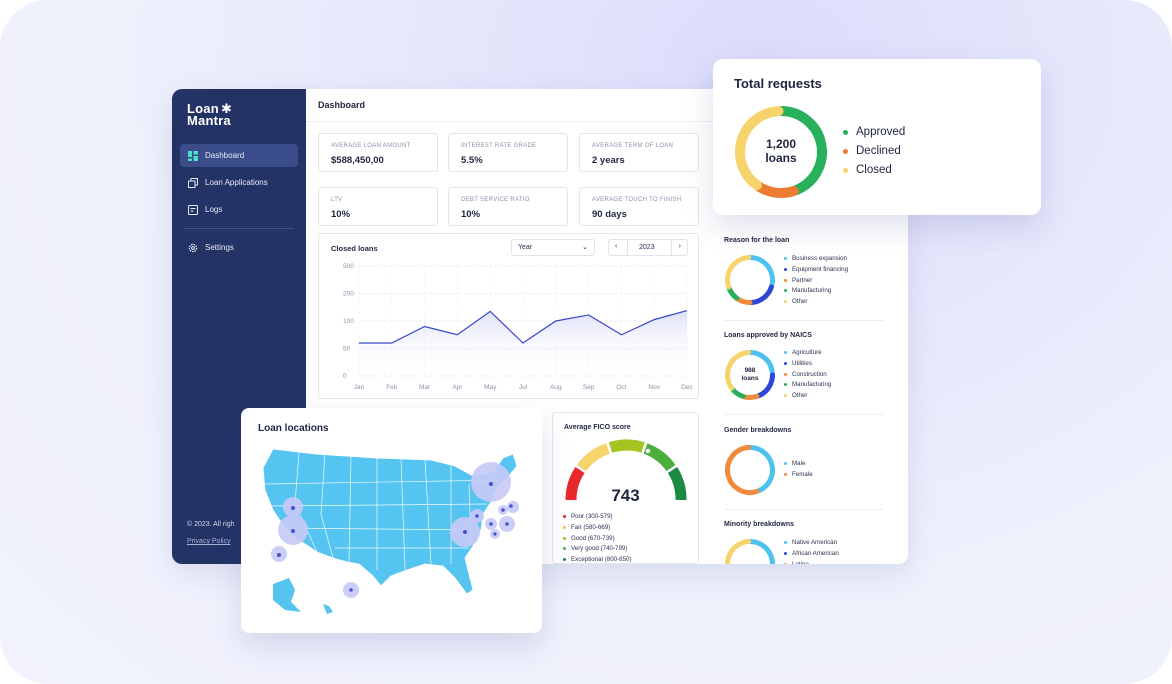  What do you see at coordinates (337, 200) in the screenshot?
I see `stat-label: LTV` at bounding box center [337, 200].